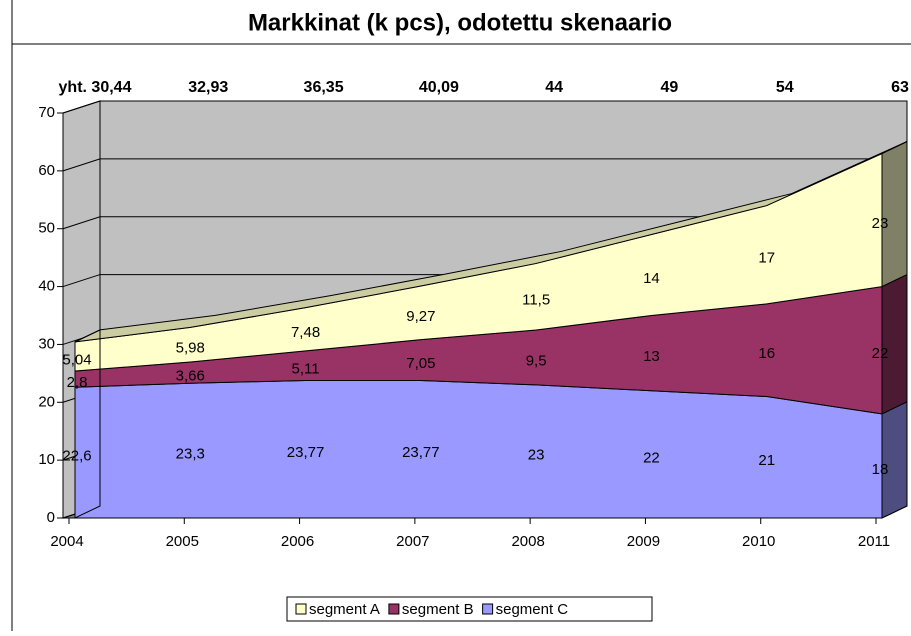  I want to click on data-label: 5,04, so click(76, 359).